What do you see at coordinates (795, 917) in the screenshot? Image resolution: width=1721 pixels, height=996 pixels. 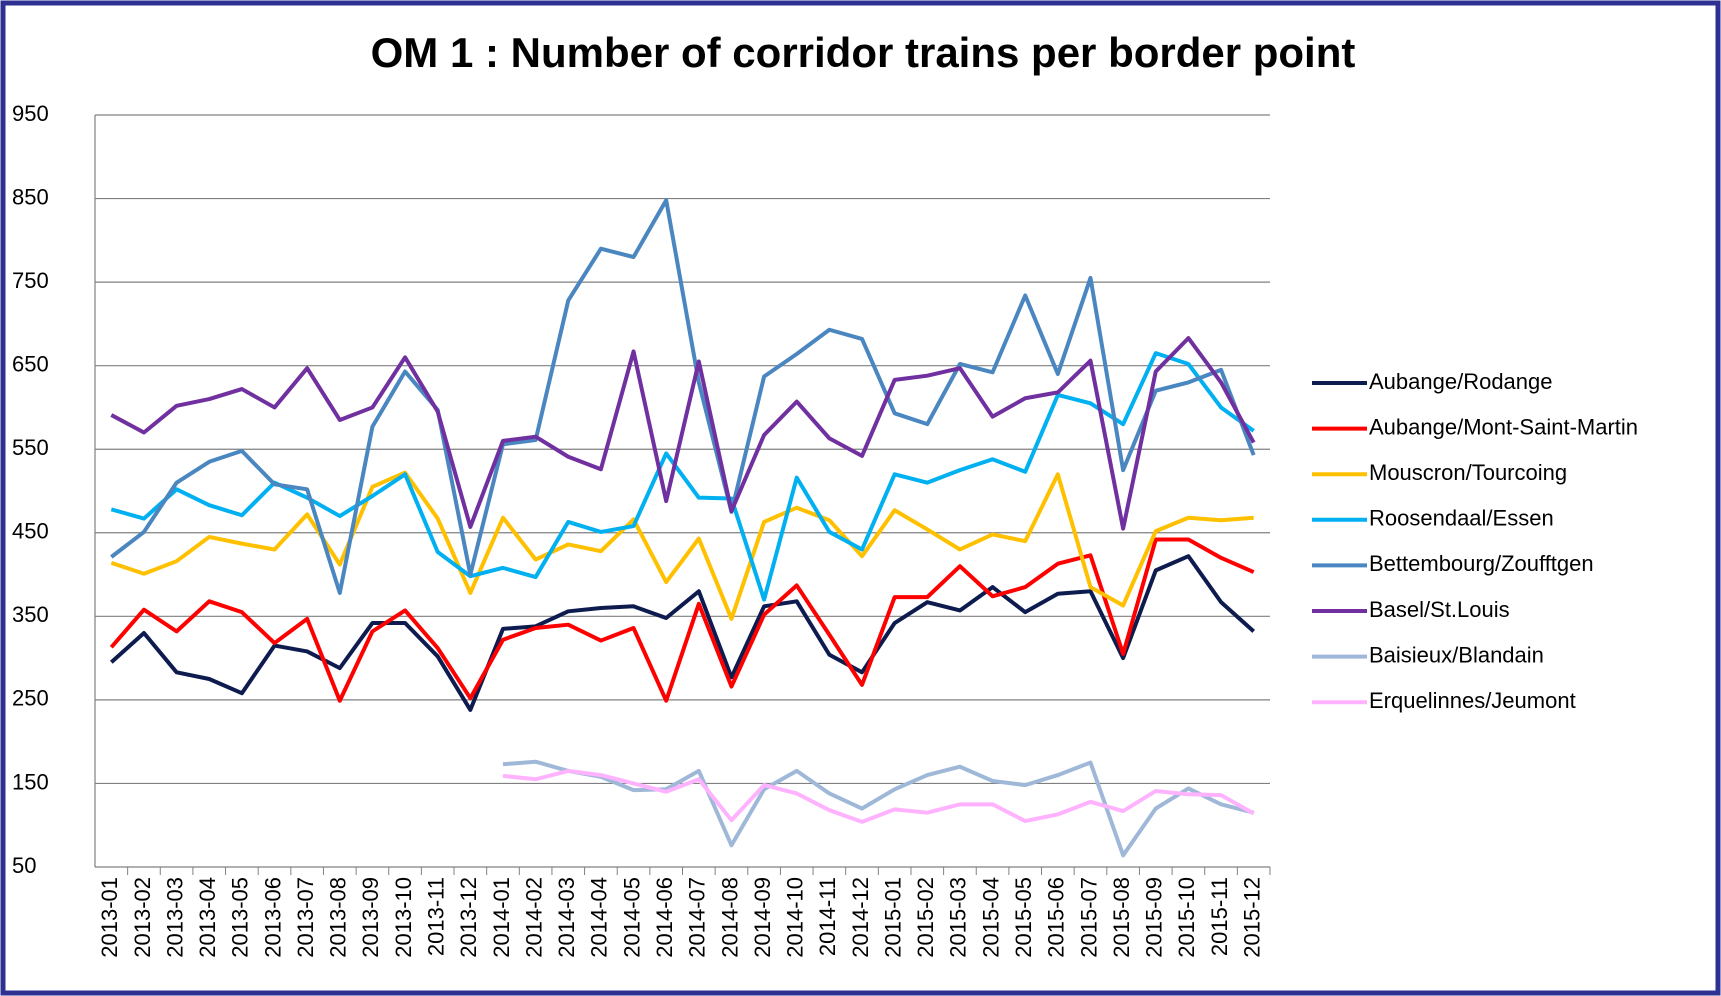 I see `x-tick-label: 2014-10` at bounding box center [795, 917].